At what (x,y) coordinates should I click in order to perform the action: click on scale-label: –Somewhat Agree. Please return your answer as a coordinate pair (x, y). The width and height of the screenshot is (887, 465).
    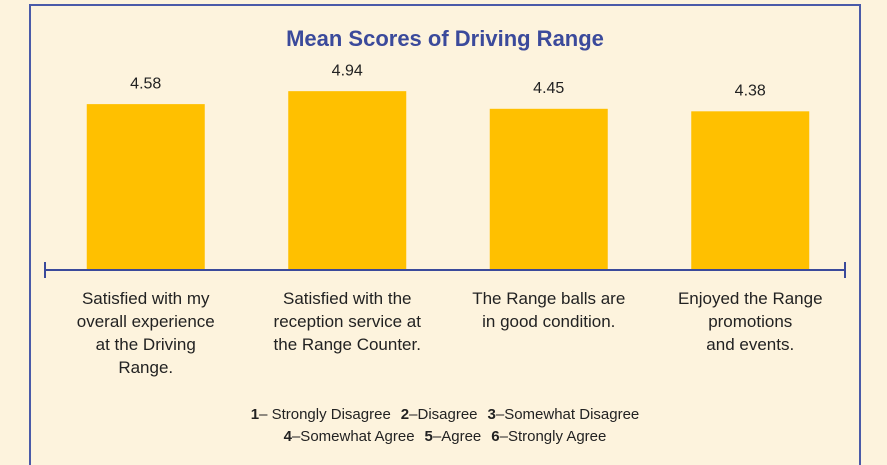
    Looking at the image, I should click on (353, 436).